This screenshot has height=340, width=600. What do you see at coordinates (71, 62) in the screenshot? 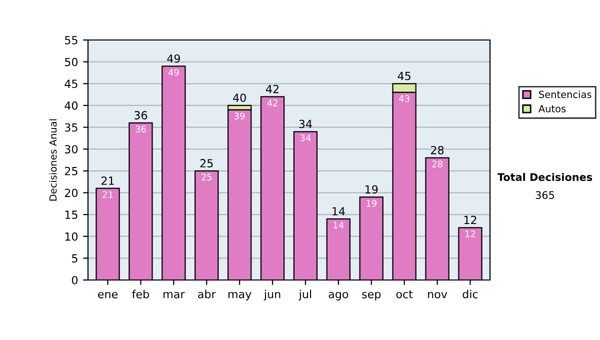
I see `y-tick-label: 50` at bounding box center [71, 62].